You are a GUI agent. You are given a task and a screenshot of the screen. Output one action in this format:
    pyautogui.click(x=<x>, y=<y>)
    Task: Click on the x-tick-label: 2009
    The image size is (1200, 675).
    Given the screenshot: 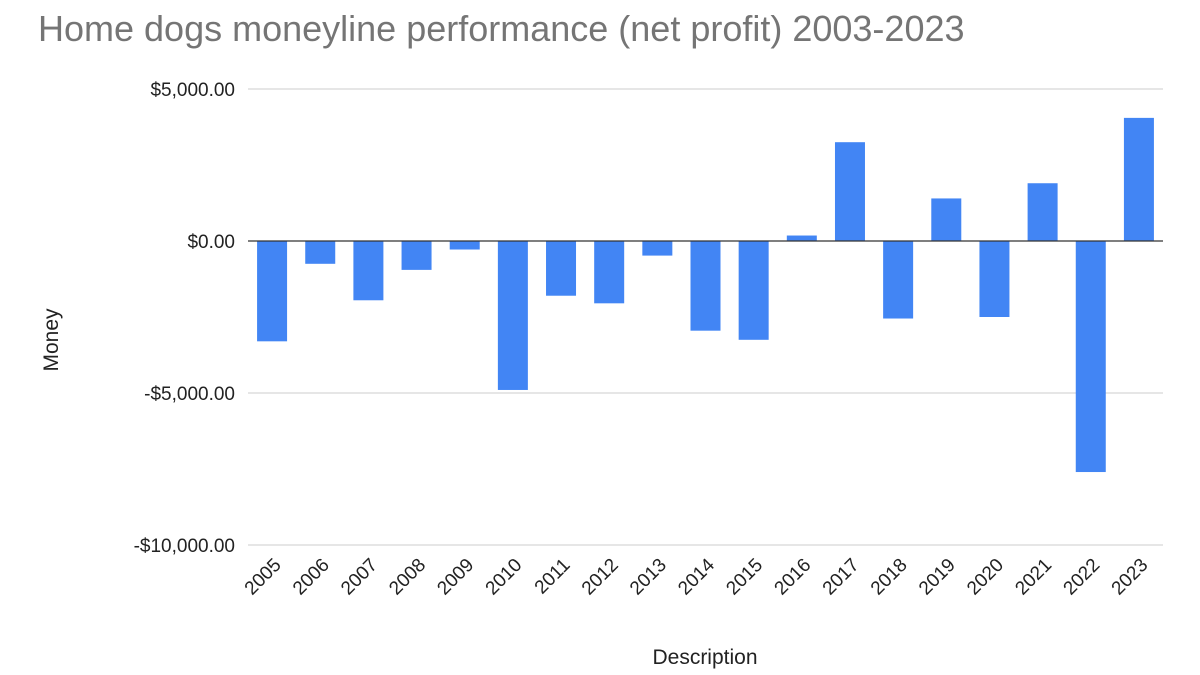 What is the action you would take?
    pyautogui.click(x=455, y=577)
    